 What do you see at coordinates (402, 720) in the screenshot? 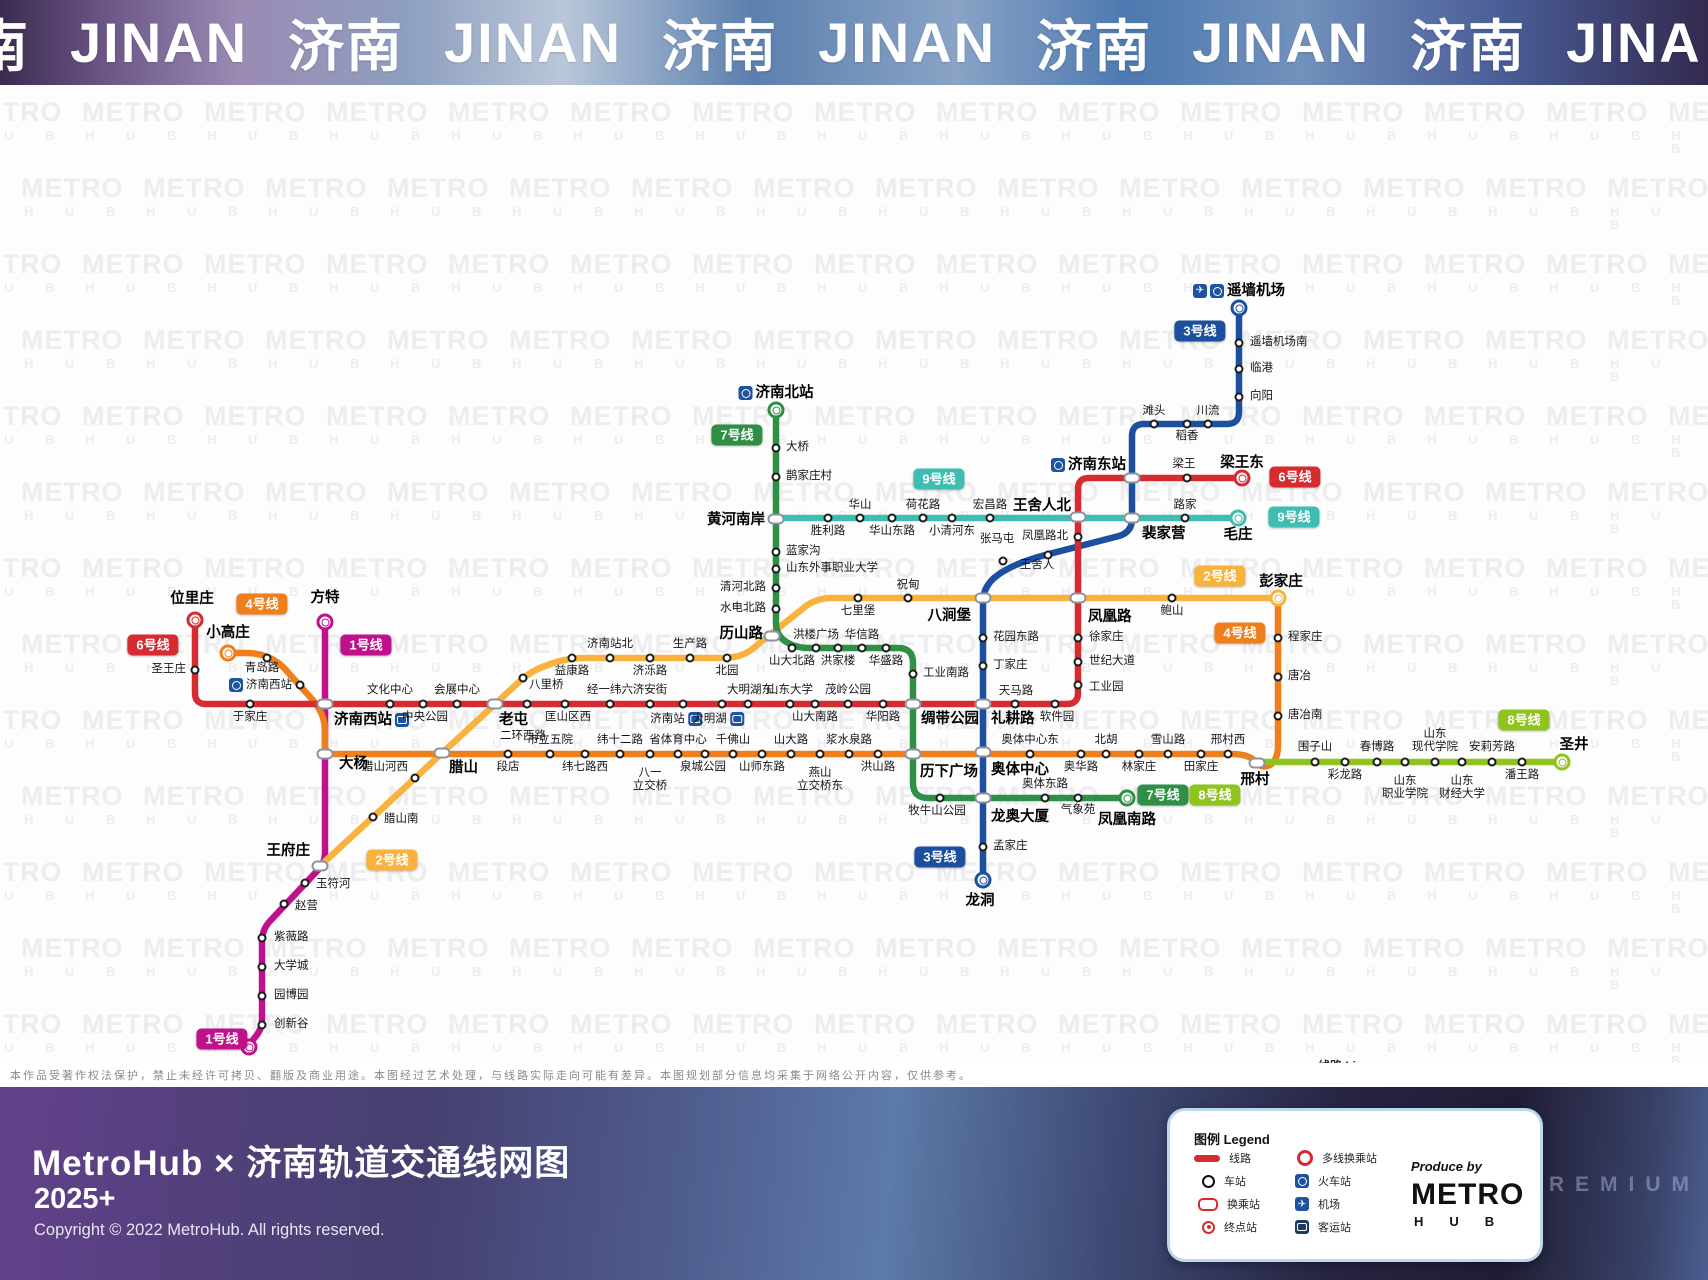
I see `train-station-icon` at bounding box center [402, 720].